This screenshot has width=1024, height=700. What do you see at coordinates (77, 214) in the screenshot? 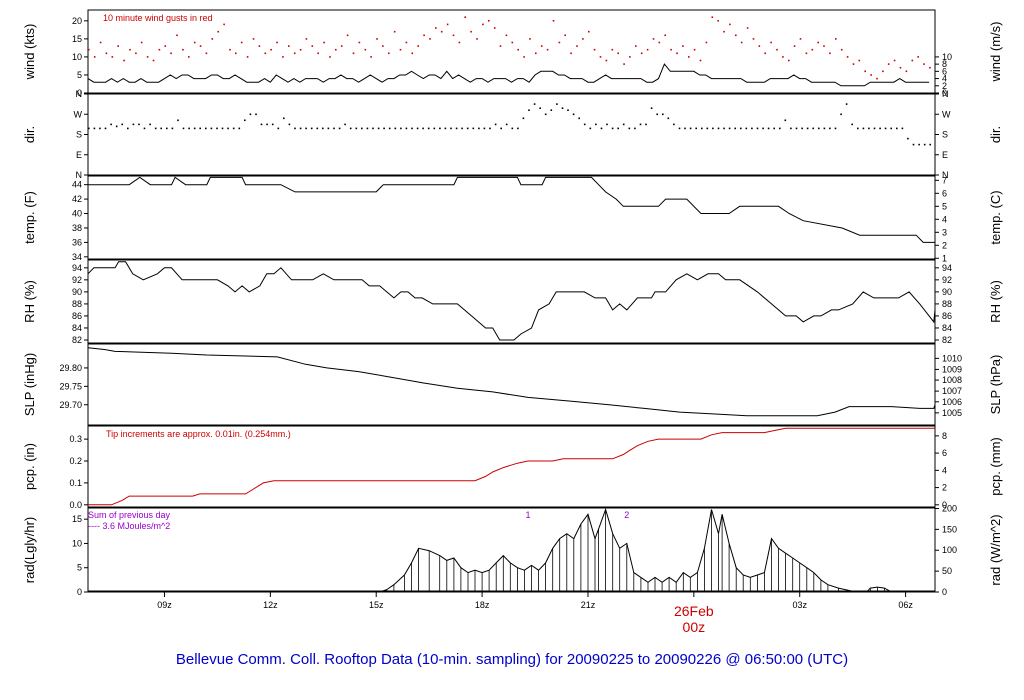
I see `temp-ytick-label: 40` at bounding box center [77, 214].